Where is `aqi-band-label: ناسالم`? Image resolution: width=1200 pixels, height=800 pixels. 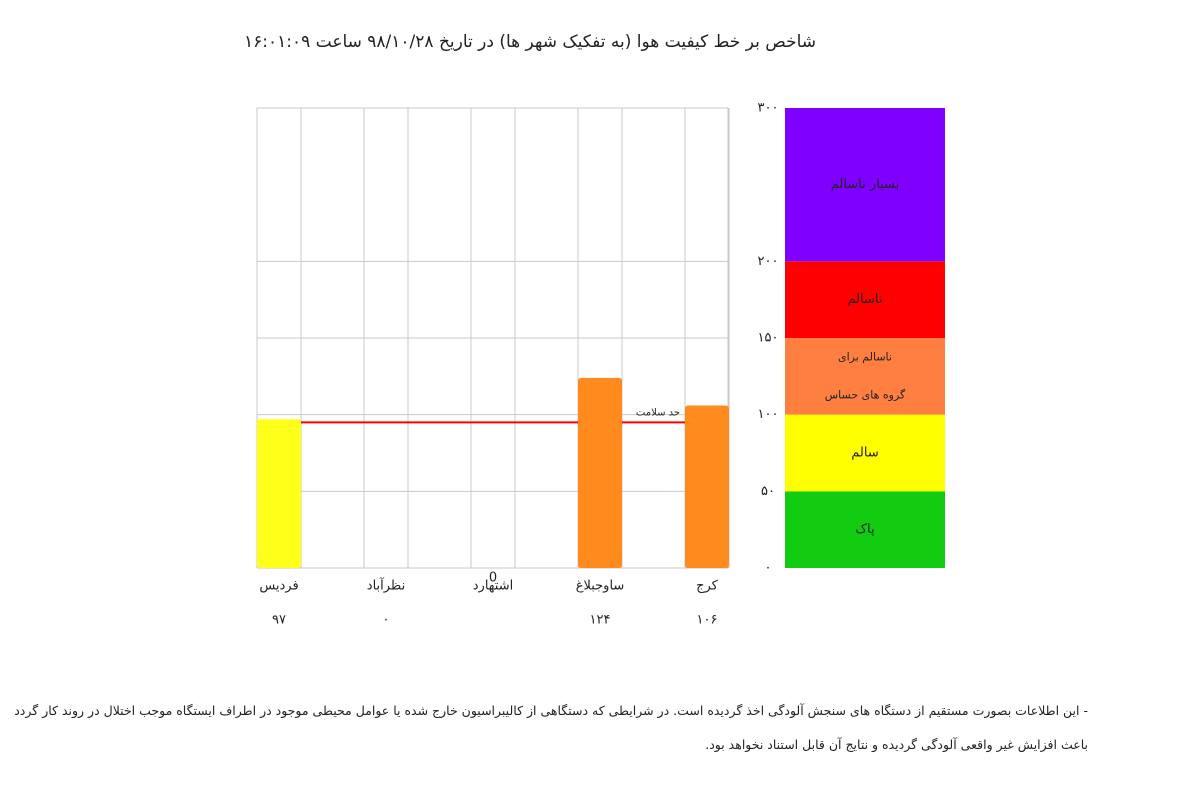
aqi-band-label: ناسالم is located at coordinates (864, 299).